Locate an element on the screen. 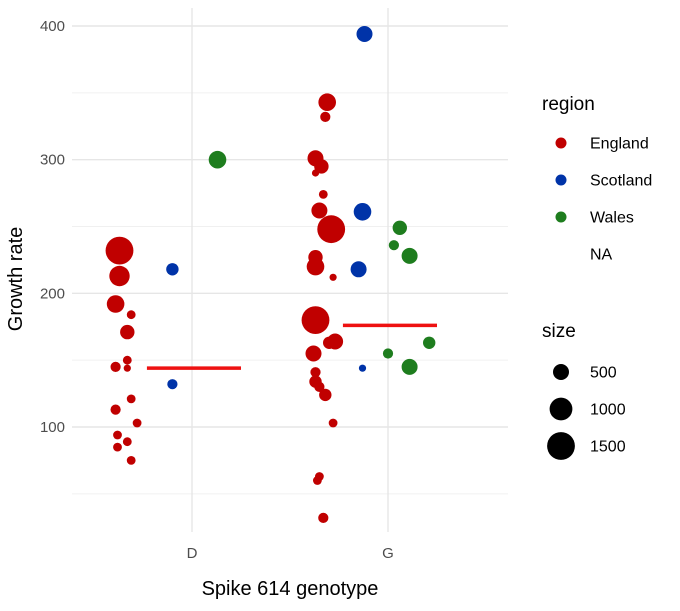 The image size is (680, 611). x-tick-label: D is located at coordinates (192, 553).